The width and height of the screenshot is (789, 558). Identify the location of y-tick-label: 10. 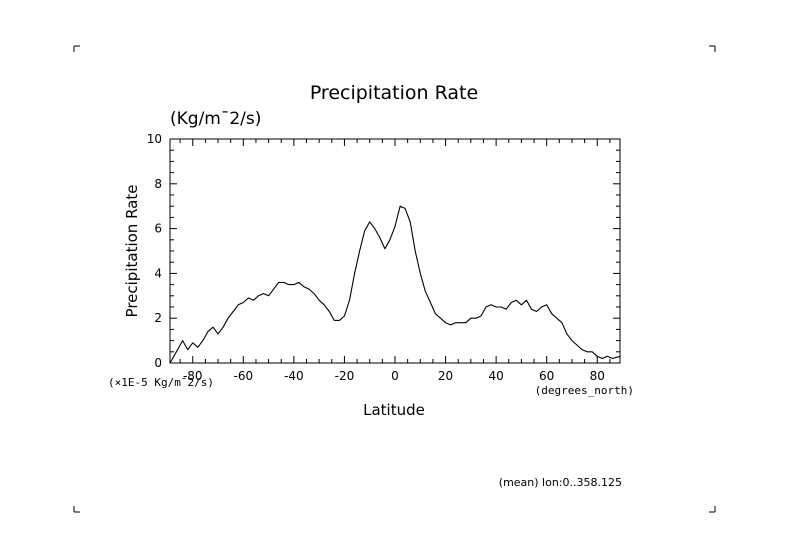
(154, 139).